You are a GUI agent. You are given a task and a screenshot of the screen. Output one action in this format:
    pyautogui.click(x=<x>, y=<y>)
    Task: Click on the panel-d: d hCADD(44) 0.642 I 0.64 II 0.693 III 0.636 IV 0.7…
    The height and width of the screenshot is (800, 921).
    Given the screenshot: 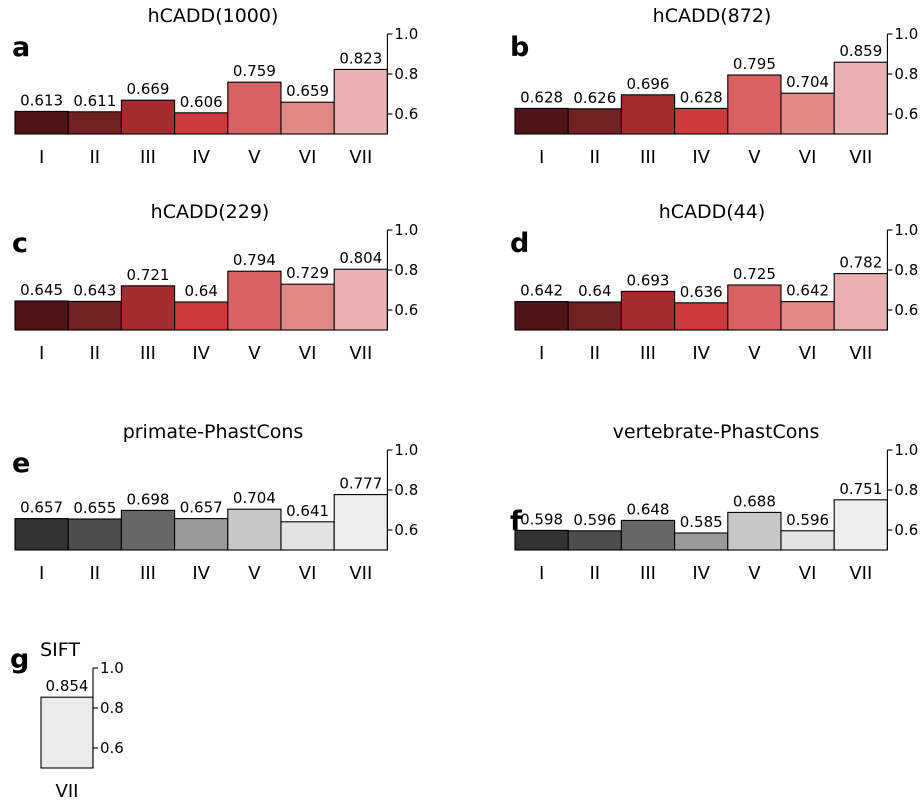 What is the action you would take?
    pyautogui.click(x=714, y=282)
    